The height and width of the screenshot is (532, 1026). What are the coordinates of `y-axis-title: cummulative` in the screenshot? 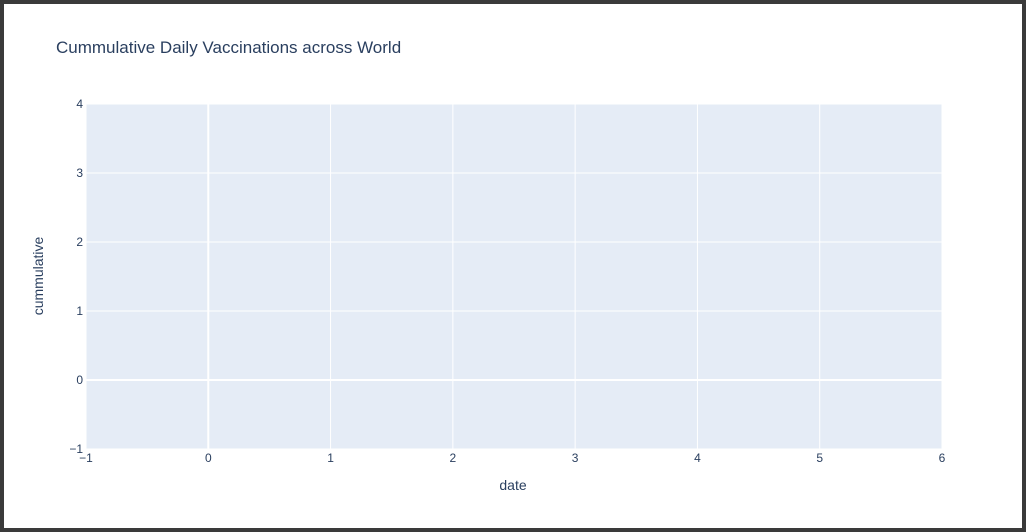 It's located at (38, 276).